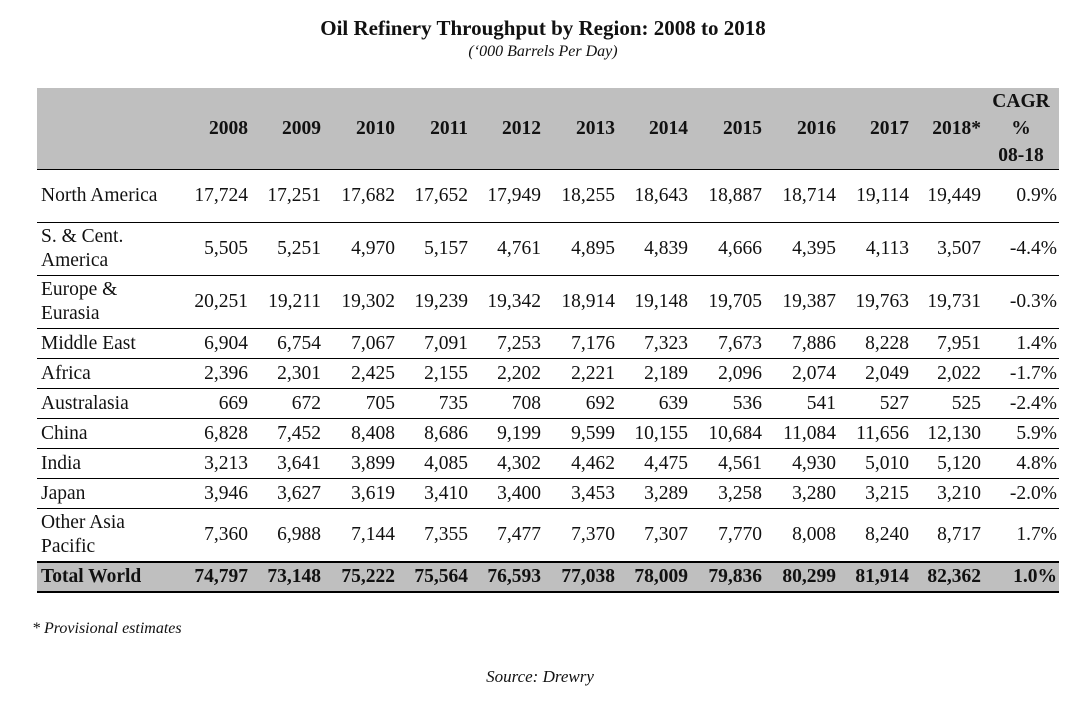 This screenshot has width=1086, height=702. I want to click on value-cell: 3,280, so click(814, 493).